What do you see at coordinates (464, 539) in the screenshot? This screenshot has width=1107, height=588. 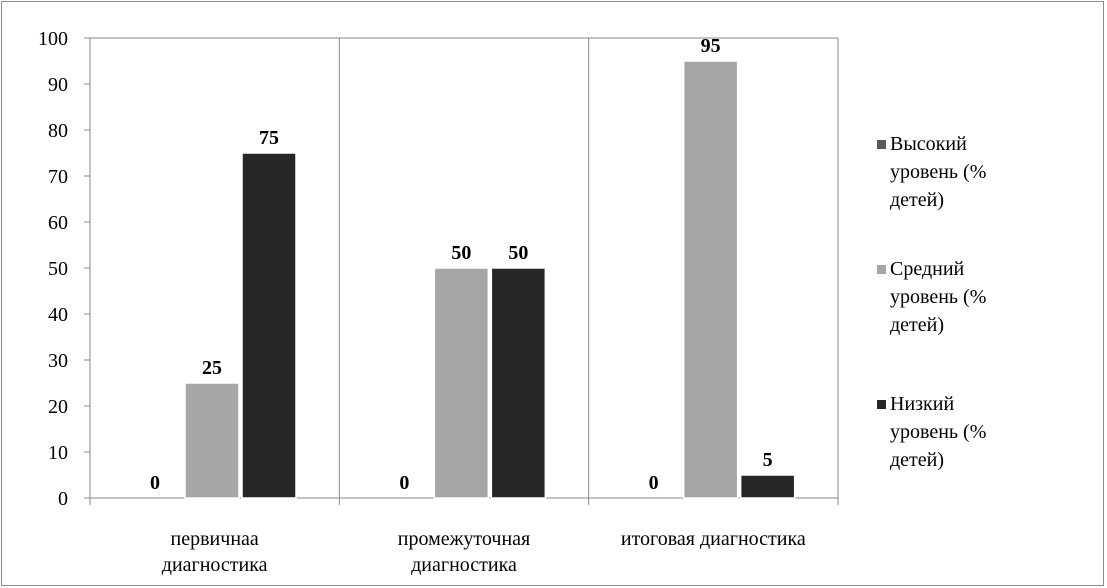 I see `x-category-label: промежуточная` at bounding box center [464, 539].